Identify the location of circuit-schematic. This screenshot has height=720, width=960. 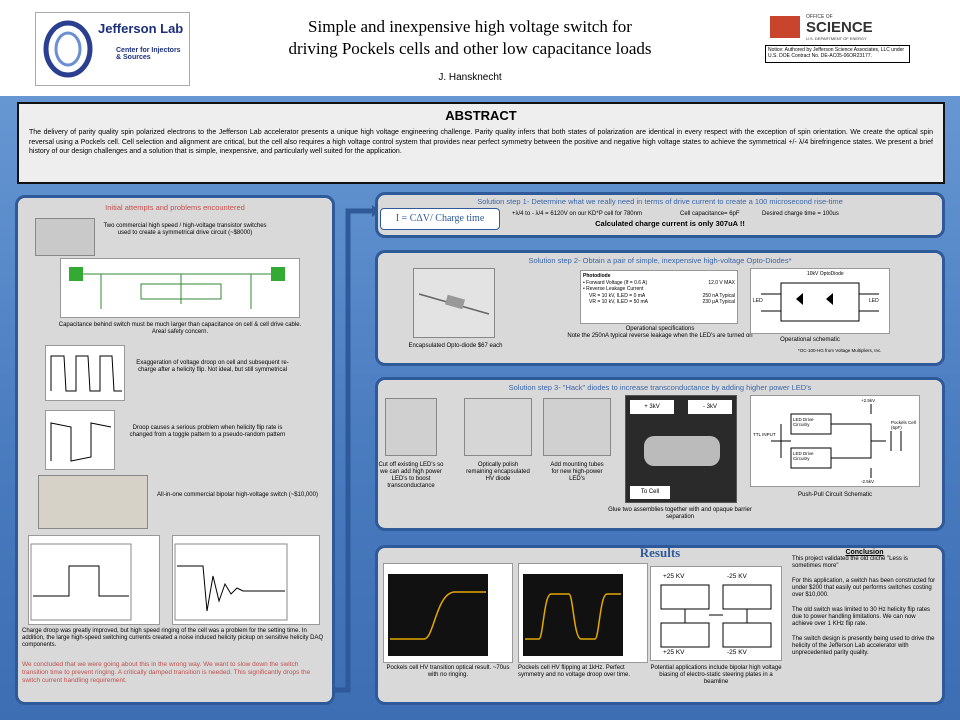
(180, 288).